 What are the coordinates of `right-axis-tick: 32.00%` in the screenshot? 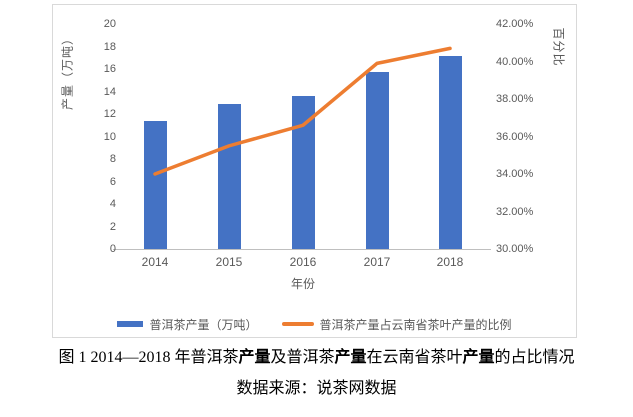 It's located at (515, 211).